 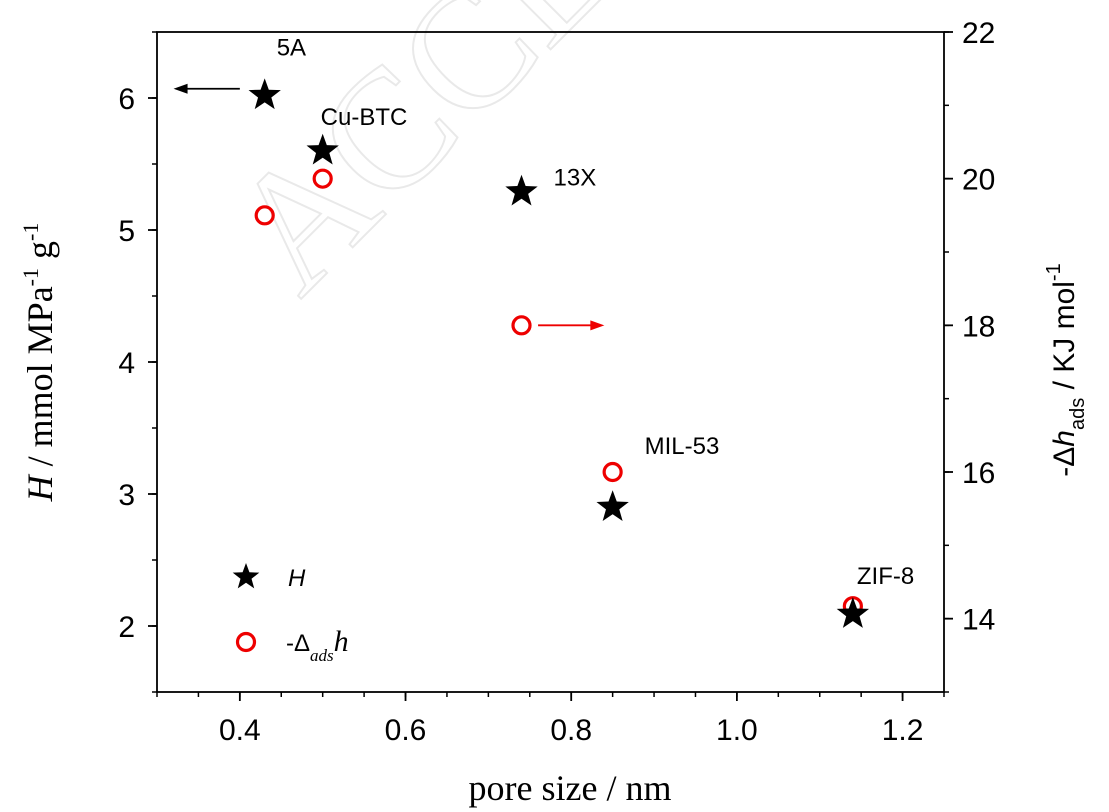 I want to click on point-annotation-label: ZIF-8, so click(x=885, y=576).